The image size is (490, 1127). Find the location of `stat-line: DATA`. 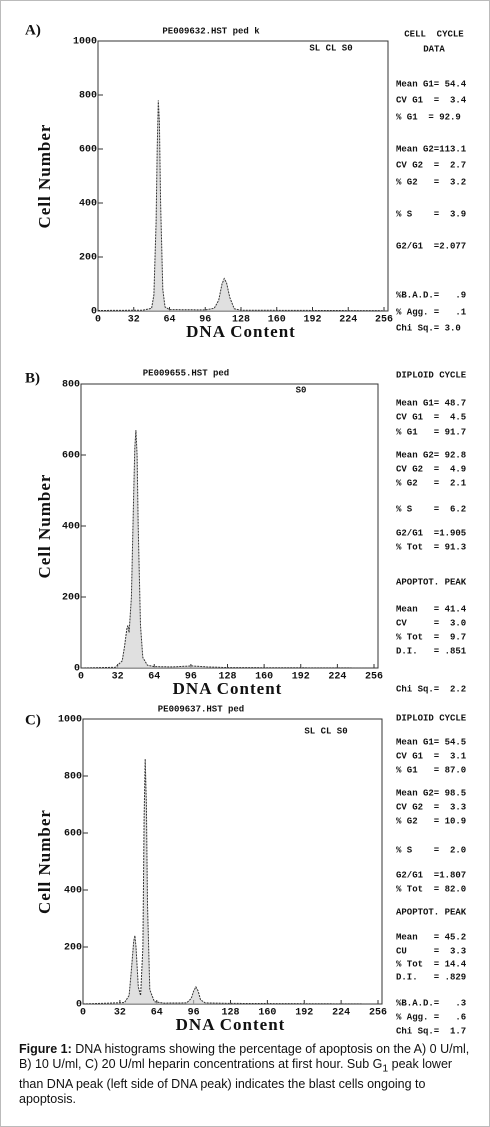

stat-line: DATA is located at coordinates (434, 49).